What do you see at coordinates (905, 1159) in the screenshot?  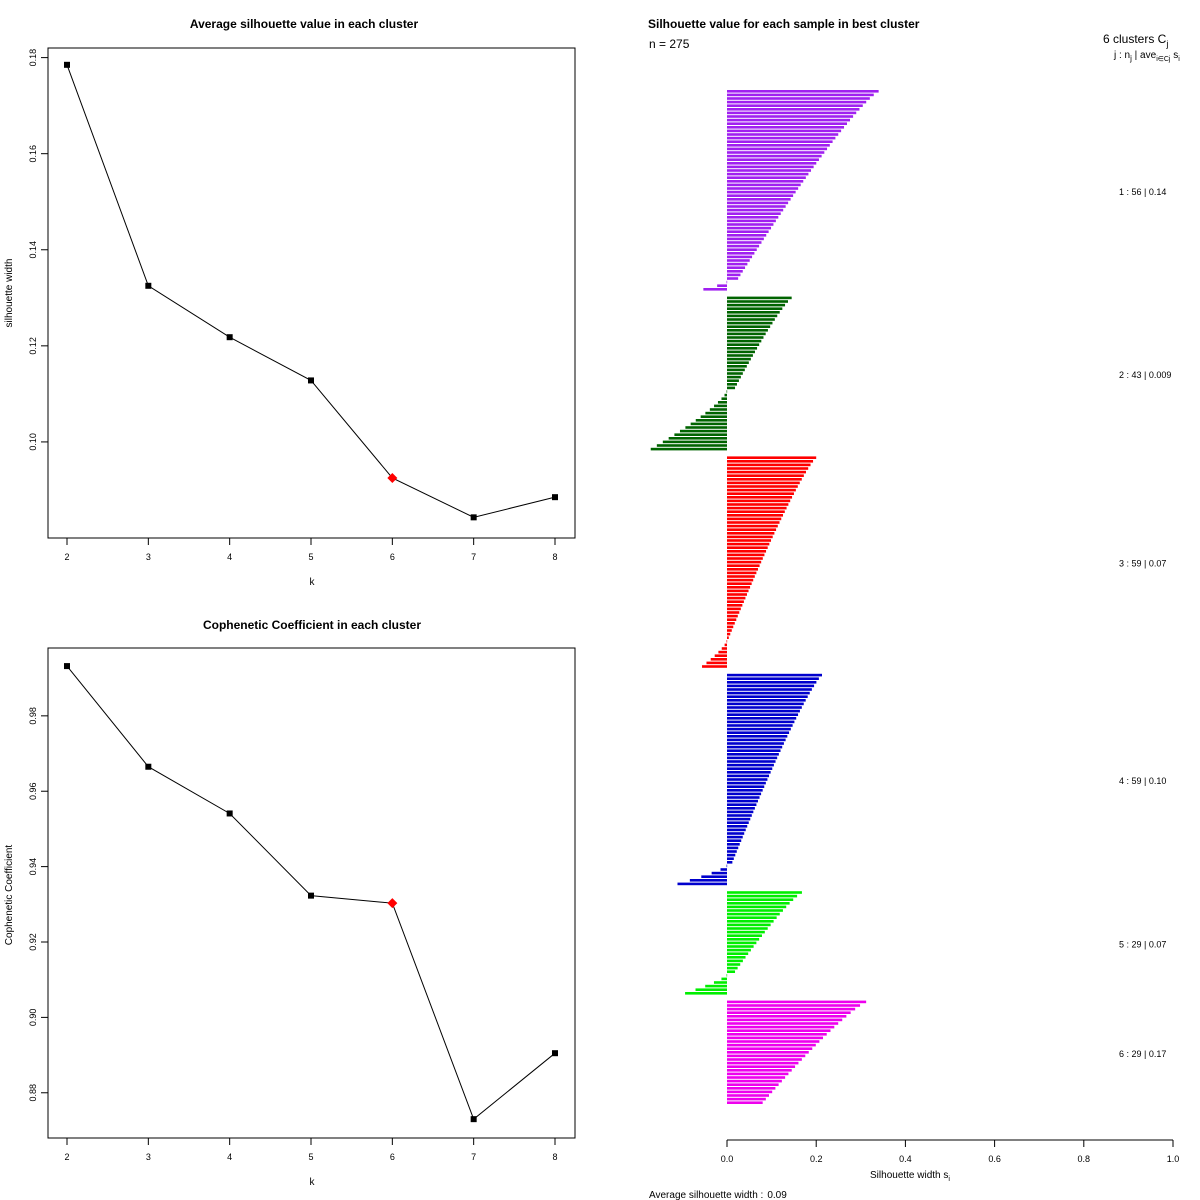 I see `chart3-x-tick-label: 0.4` at bounding box center [905, 1159].